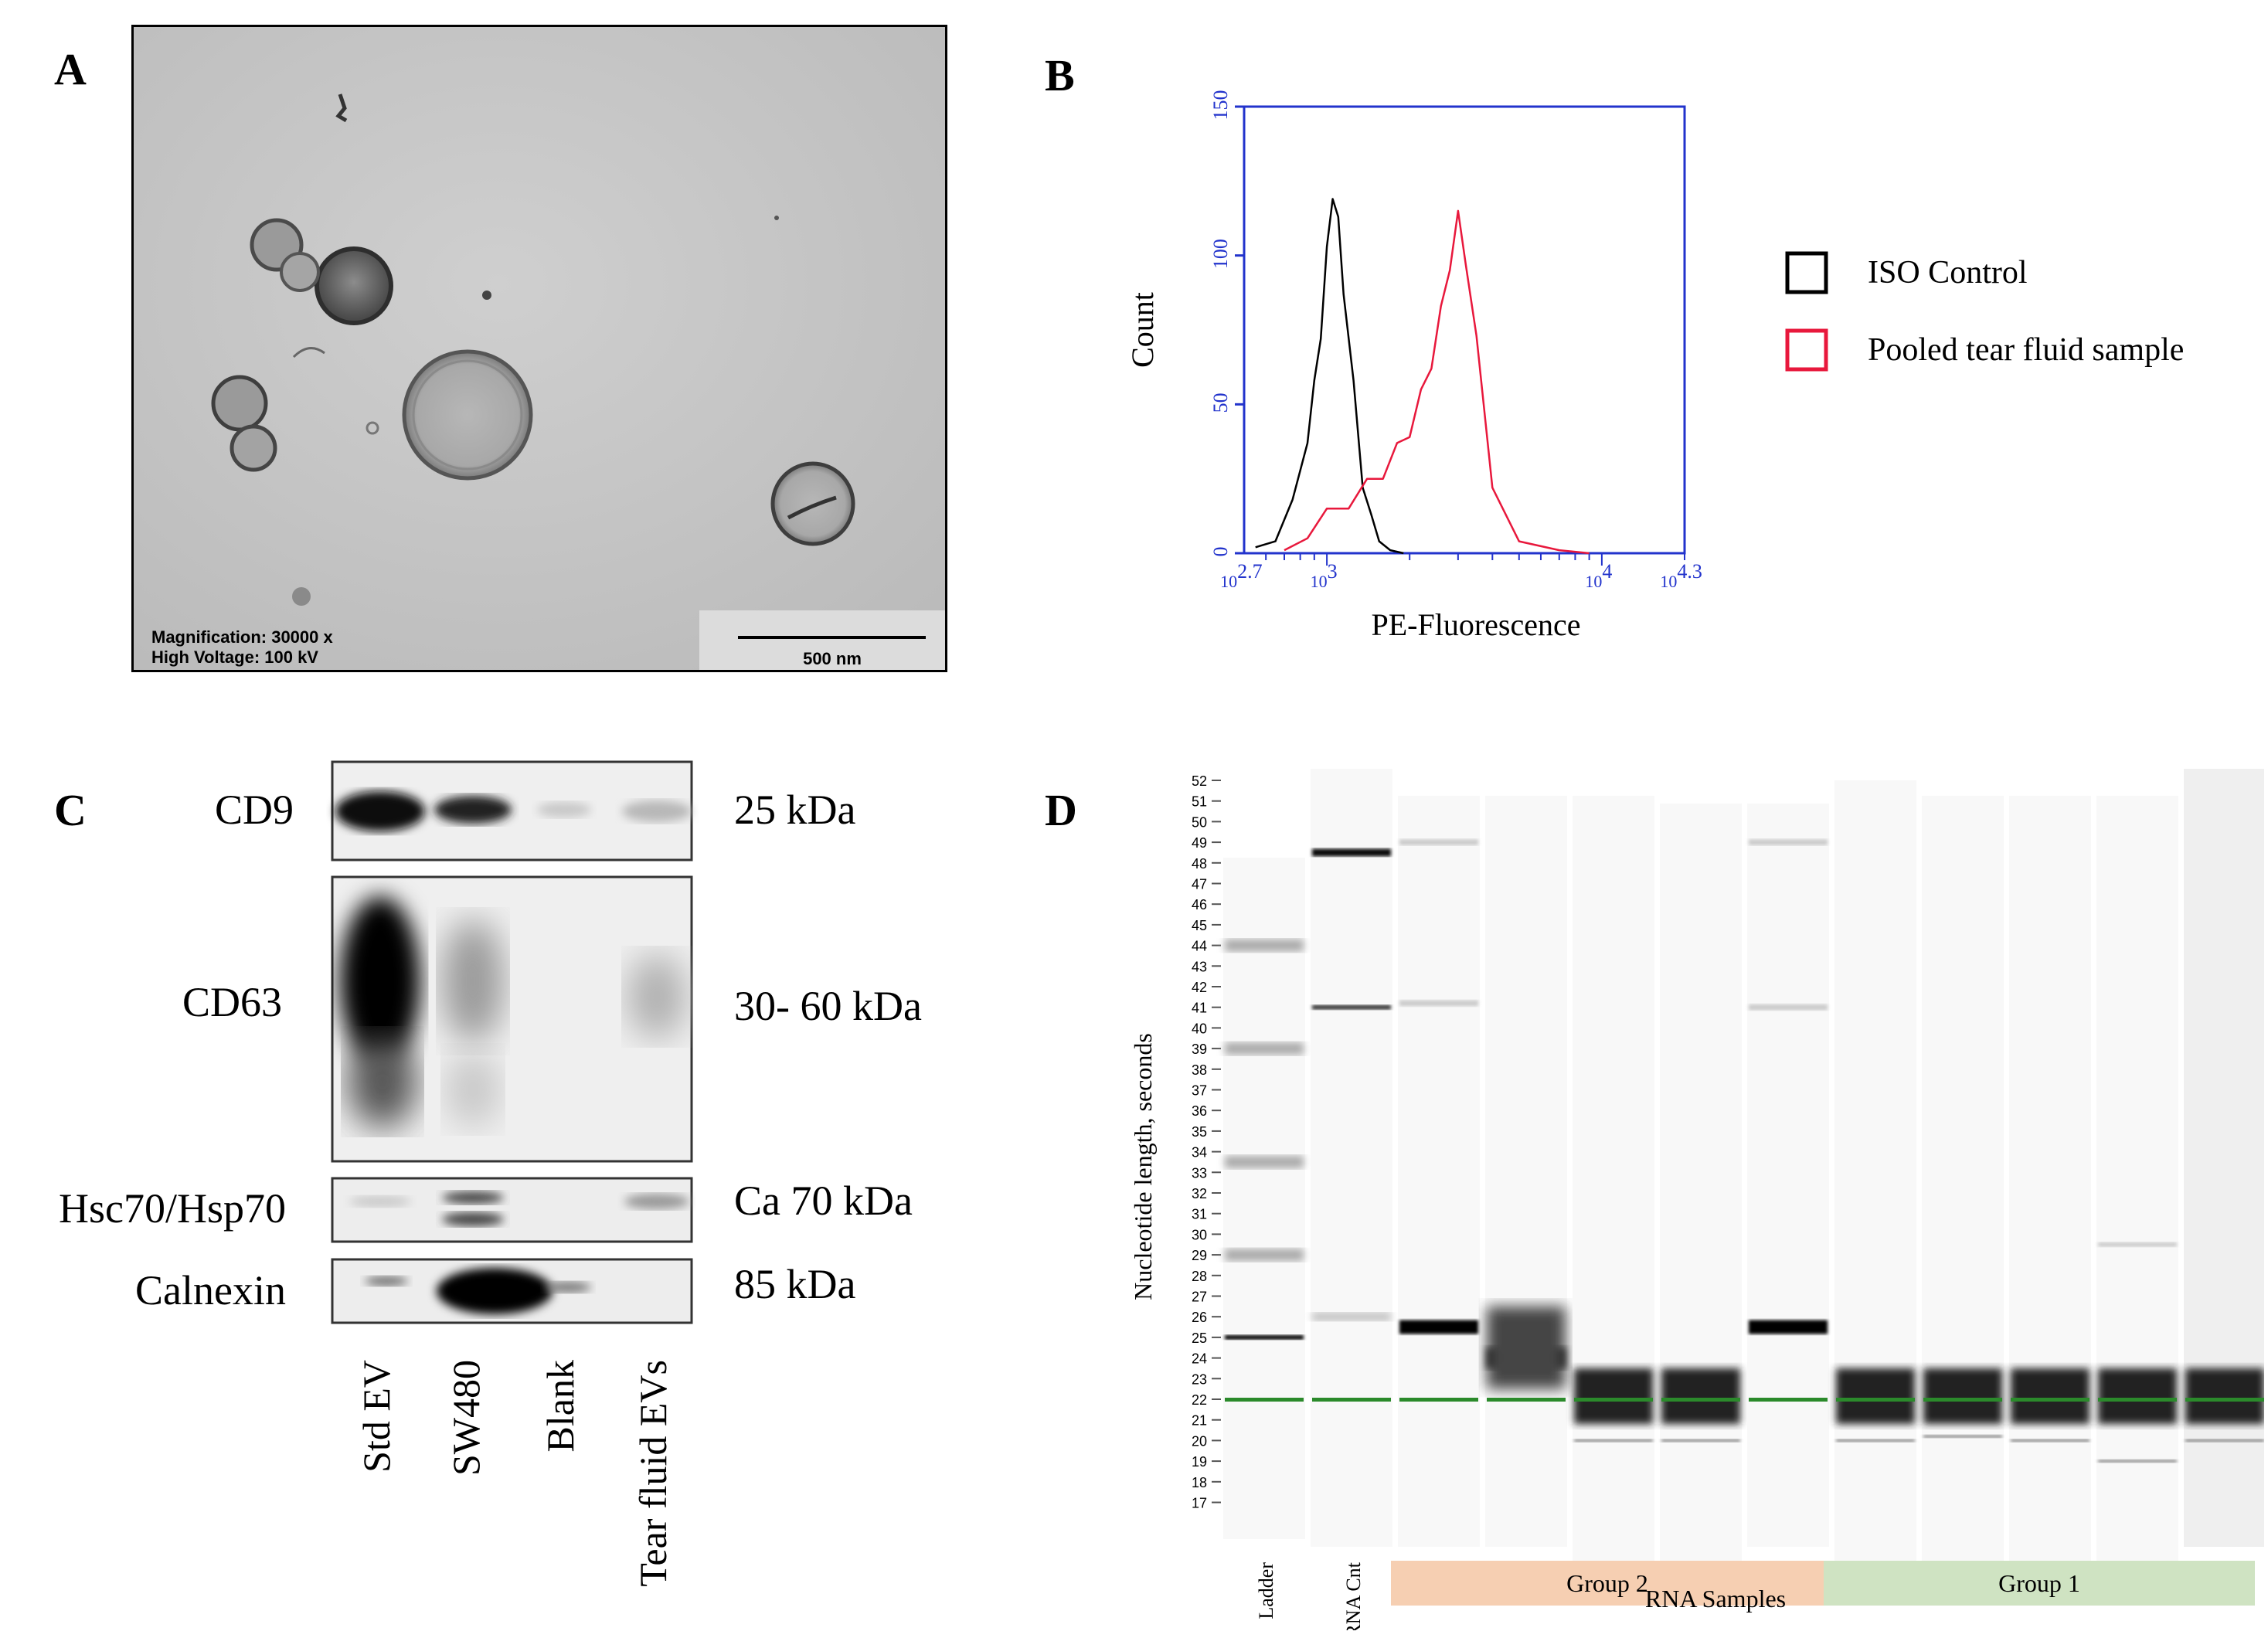  What do you see at coordinates (1329, 377) in the screenshot?
I see `series-line-iso-control` at bounding box center [1329, 377].